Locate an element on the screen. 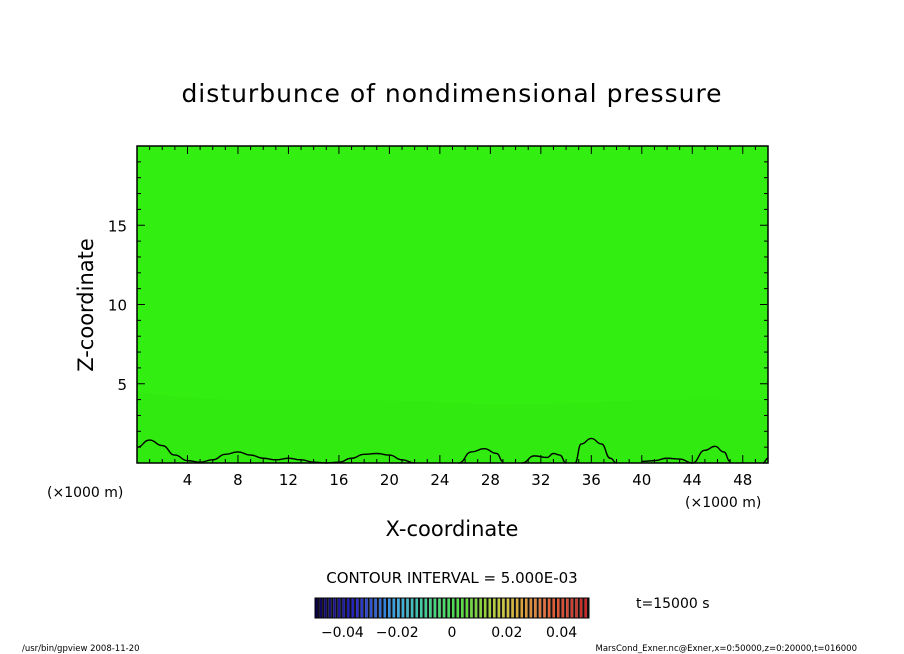 The image size is (904, 654). x-tick-label: 28 is located at coordinates (490, 480).